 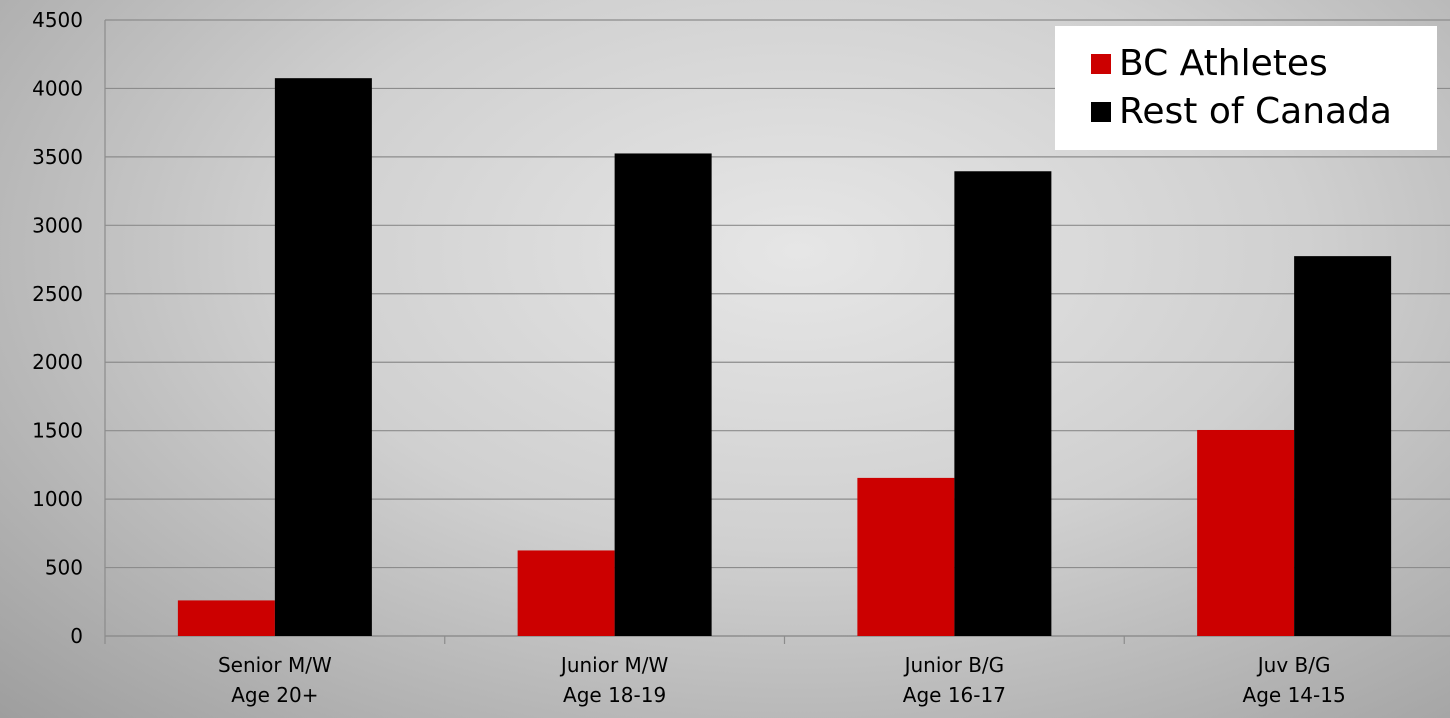 I want to click on legend-swatch-rest-of-canada, so click(x=1101, y=112).